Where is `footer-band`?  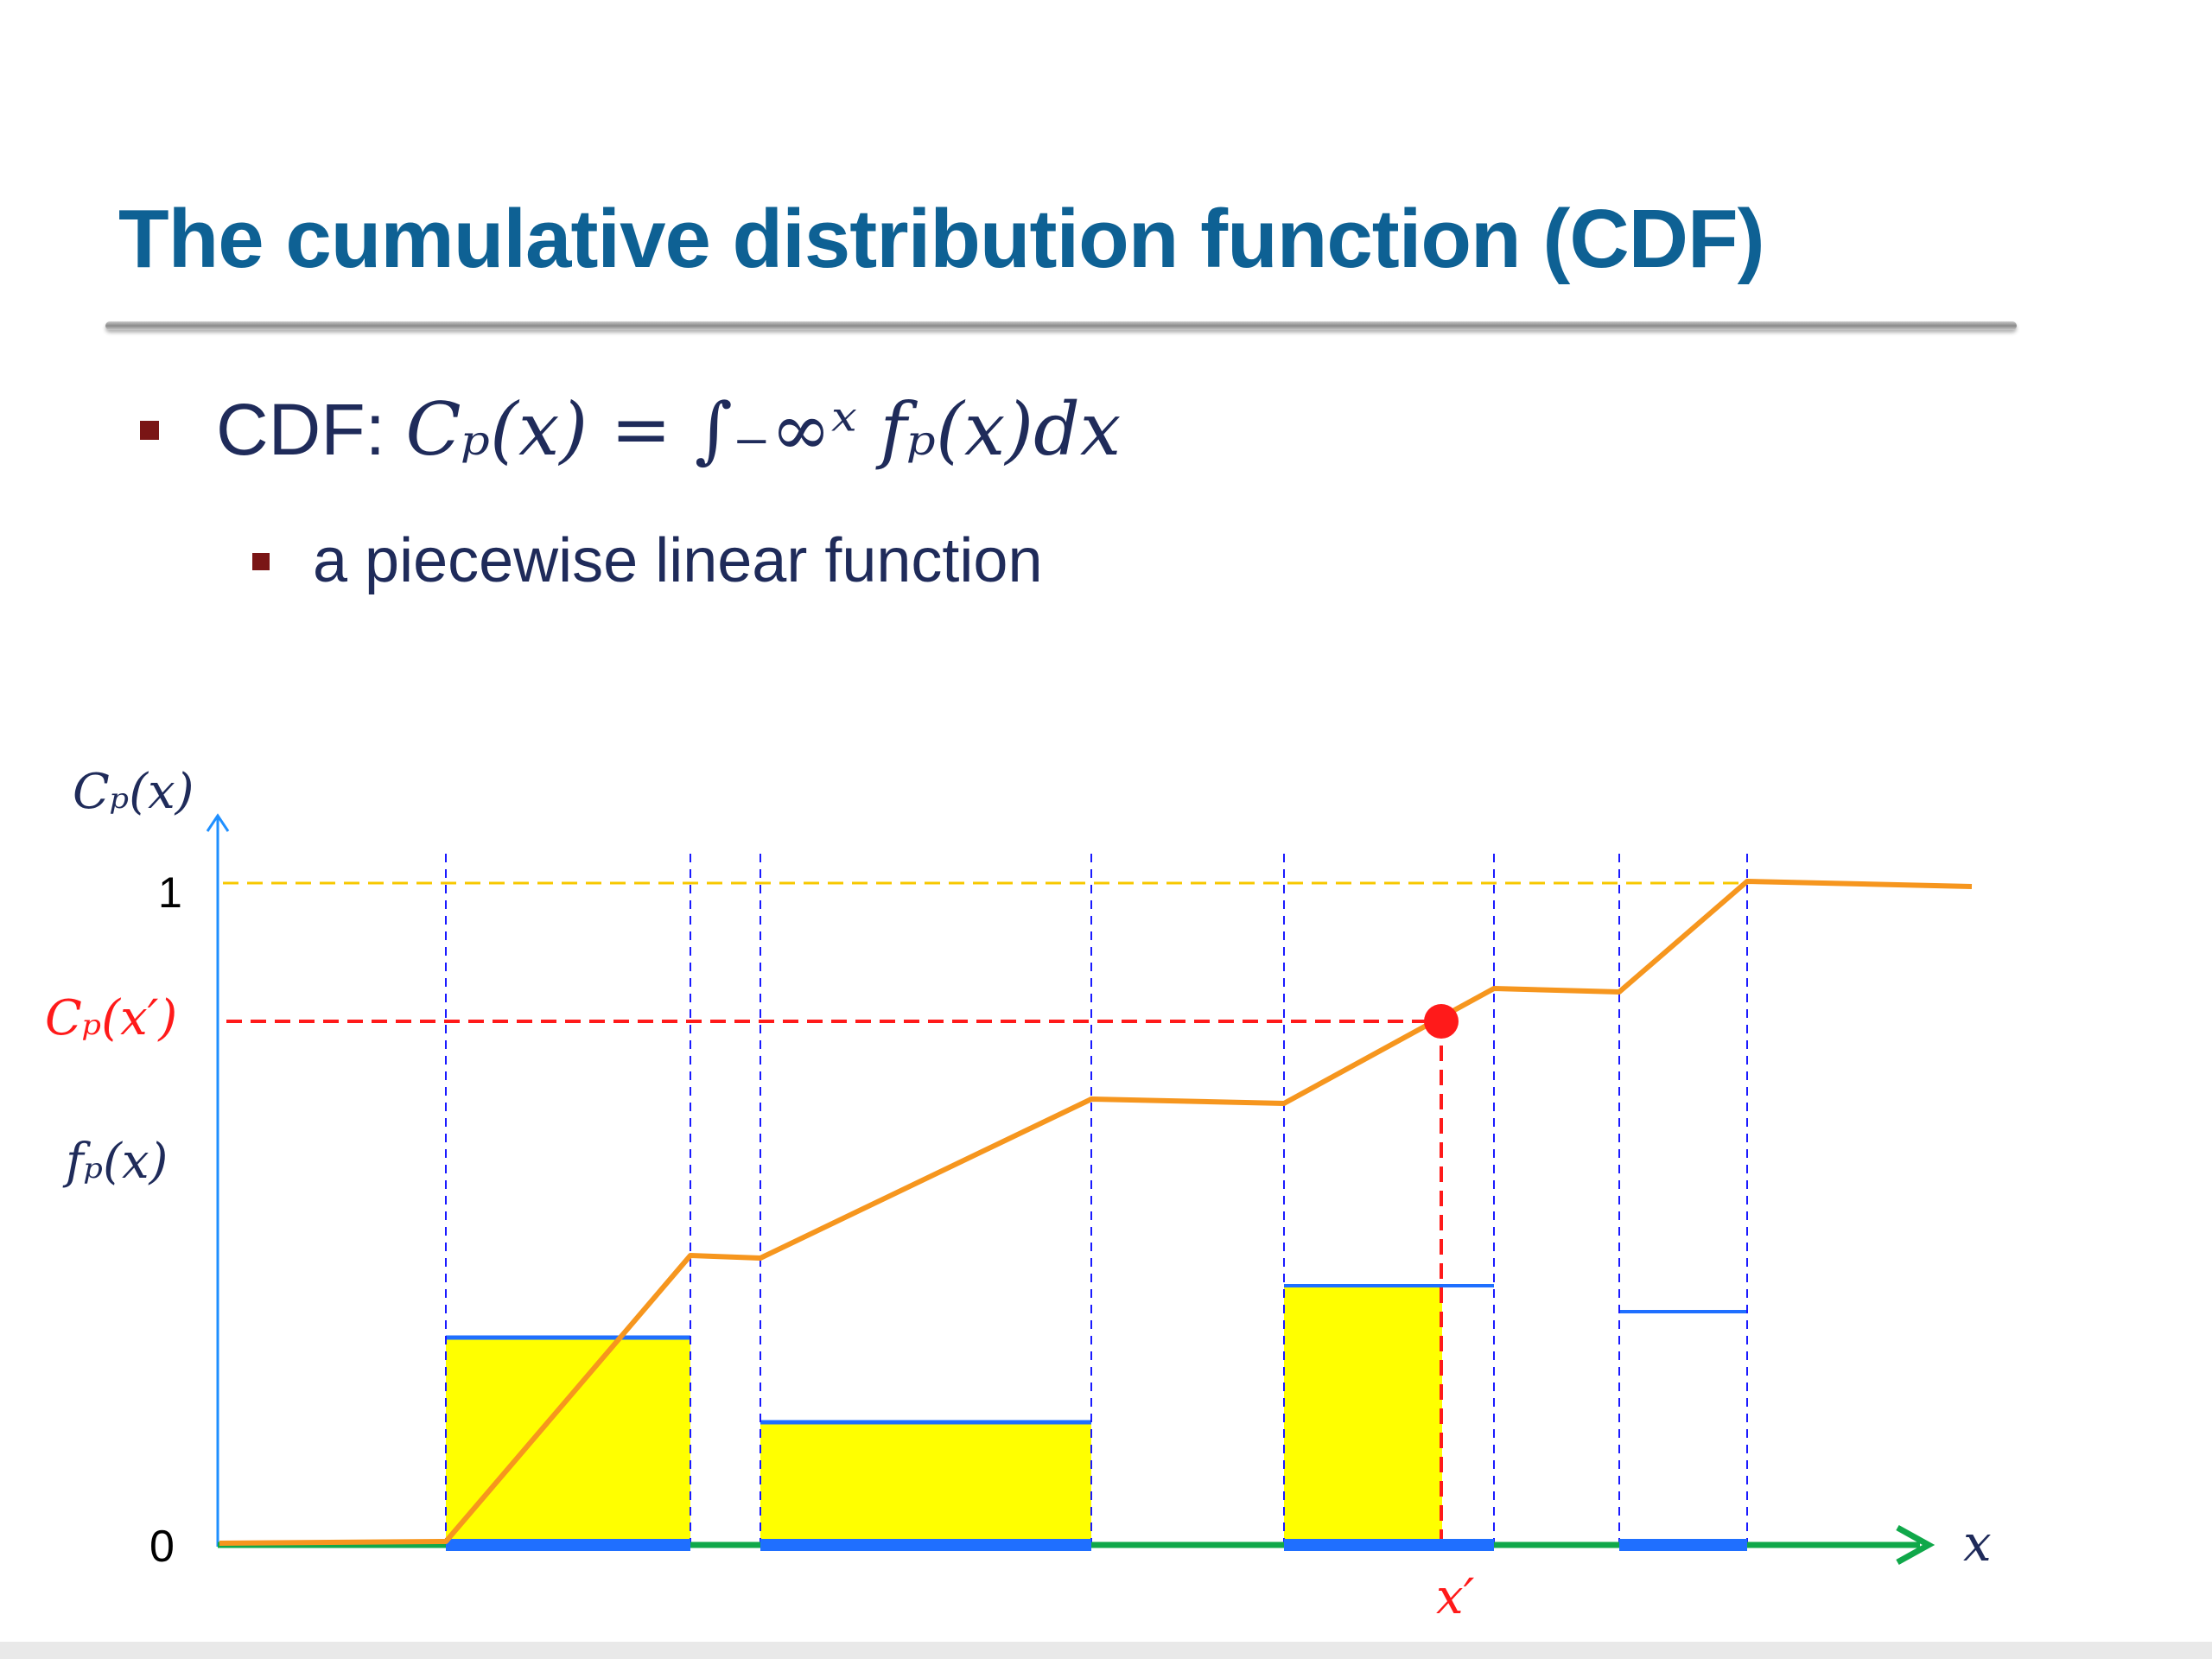 footer-band is located at coordinates (1106, 1650).